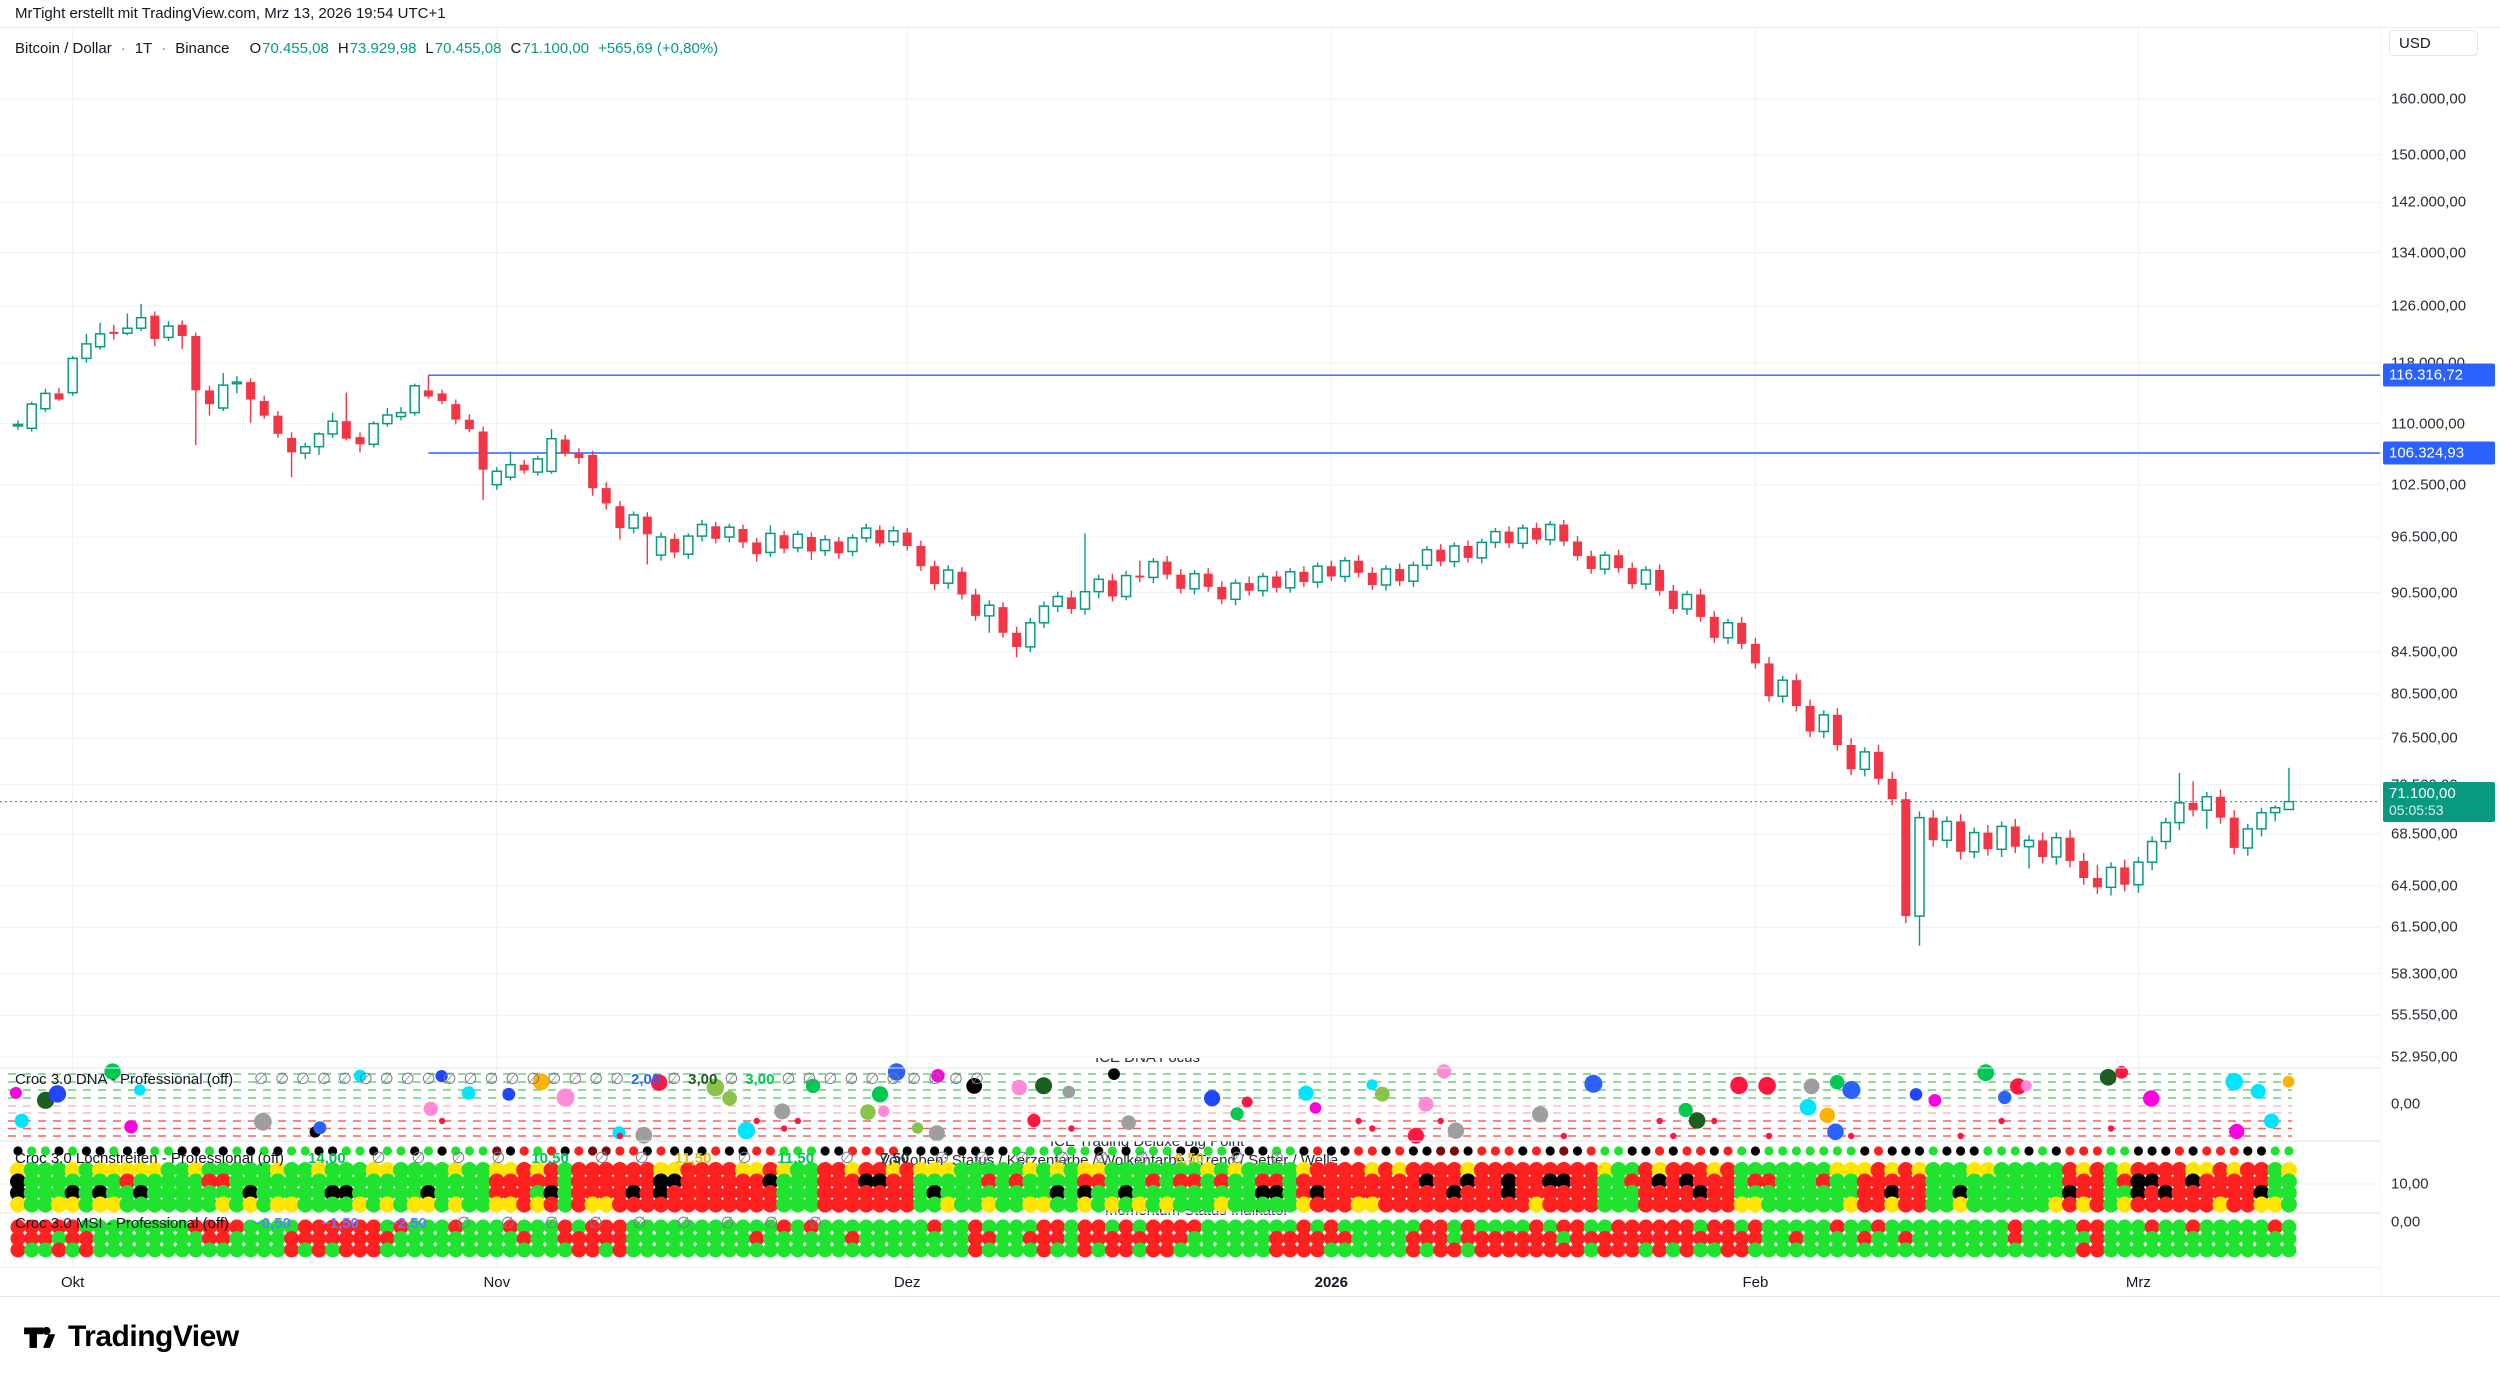 This screenshot has height=1377, width=2500. I want to click on time-axis-label: Nov, so click(497, 1282).